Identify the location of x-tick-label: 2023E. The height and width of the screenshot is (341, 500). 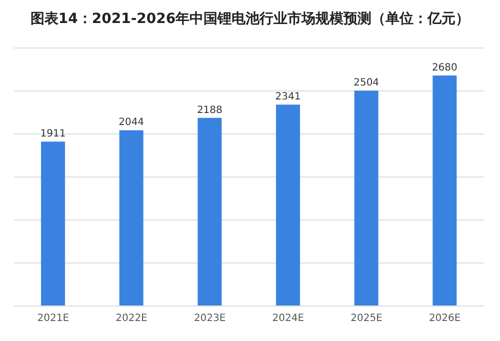
(210, 318).